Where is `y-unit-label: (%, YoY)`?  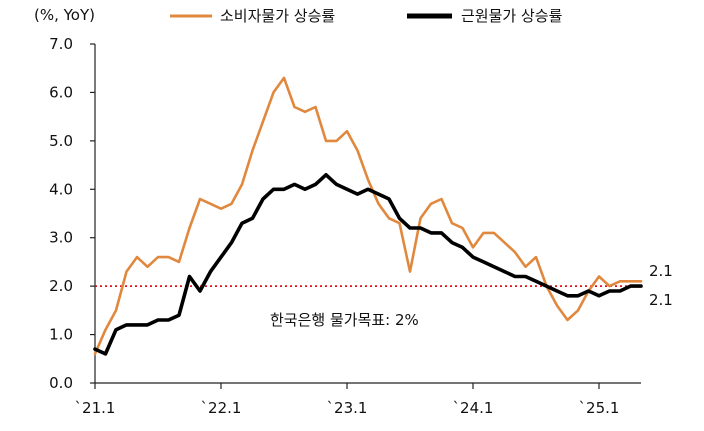
y-unit-label: (%, YoY) is located at coordinates (64, 15).